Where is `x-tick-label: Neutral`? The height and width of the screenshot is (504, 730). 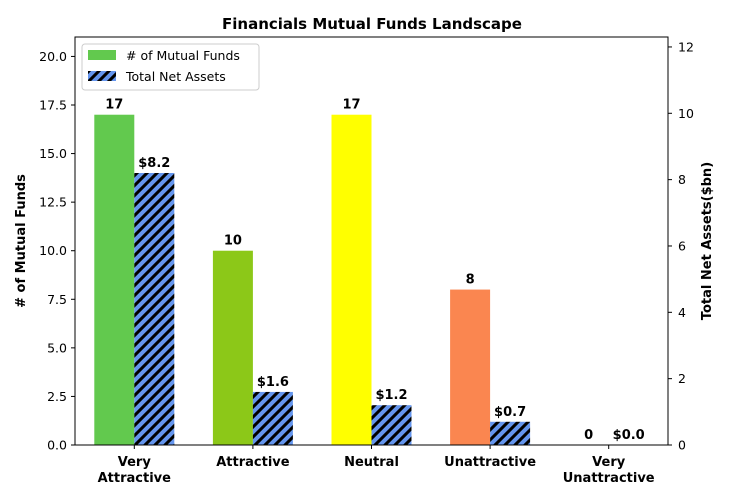 x-tick-label: Neutral is located at coordinates (371, 462).